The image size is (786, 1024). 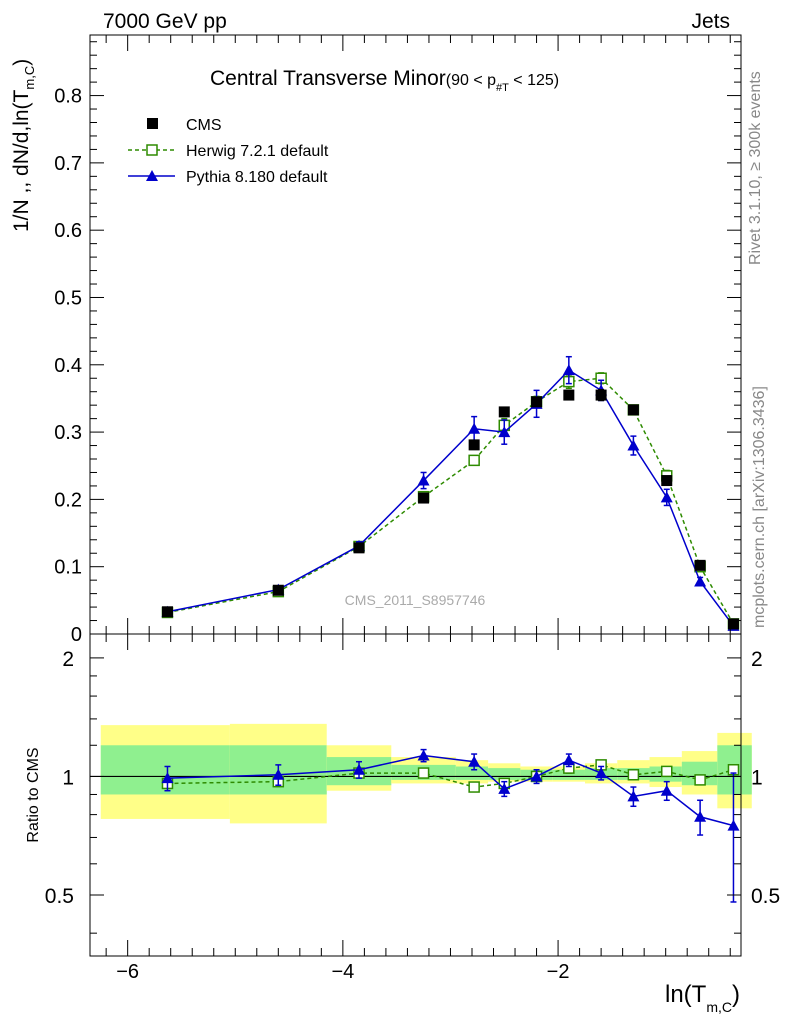 What do you see at coordinates (152, 150) in the screenshot?
I see `legend-herwig-marker` at bounding box center [152, 150].